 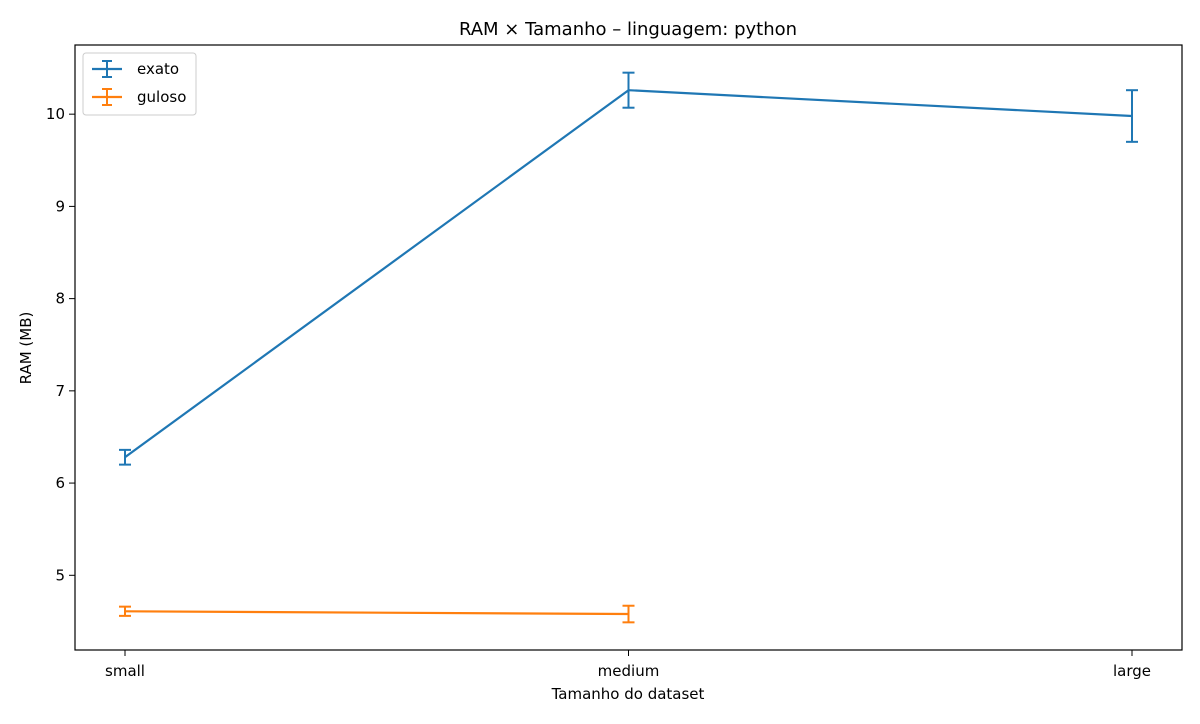 I want to click on error-bar-guloso-small, so click(x=125, y=611).